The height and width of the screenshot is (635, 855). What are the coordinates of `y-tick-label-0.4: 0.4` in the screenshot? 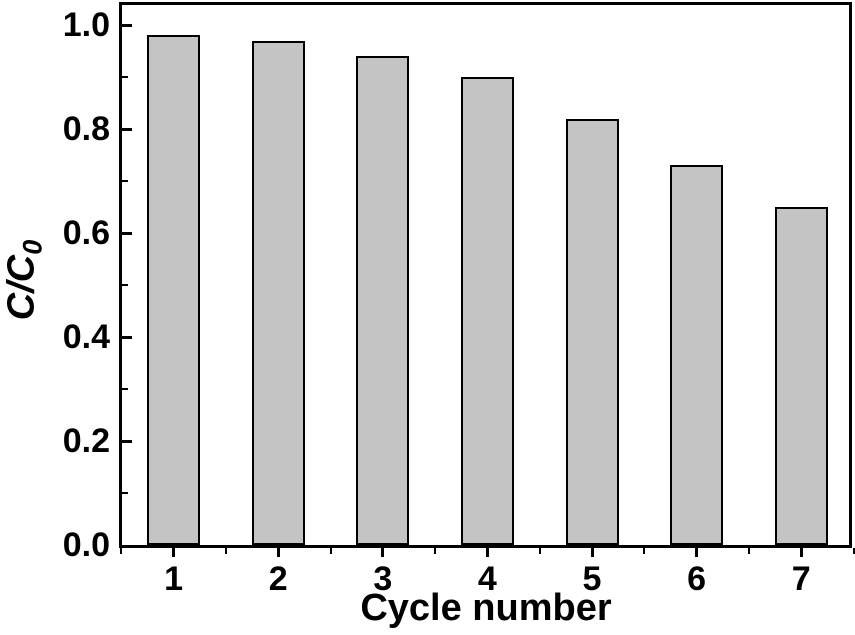 It's located at (86, 337).